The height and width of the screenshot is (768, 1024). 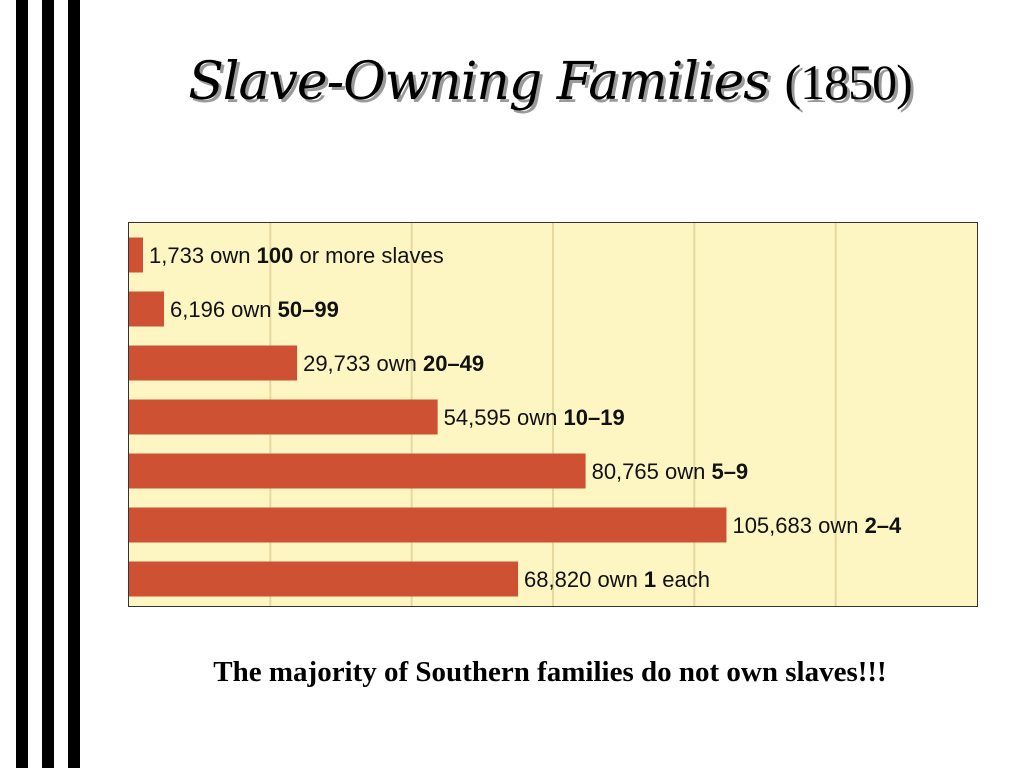 I want to click on bar-label-count: 1,733 own, so click(x=203, y=255).